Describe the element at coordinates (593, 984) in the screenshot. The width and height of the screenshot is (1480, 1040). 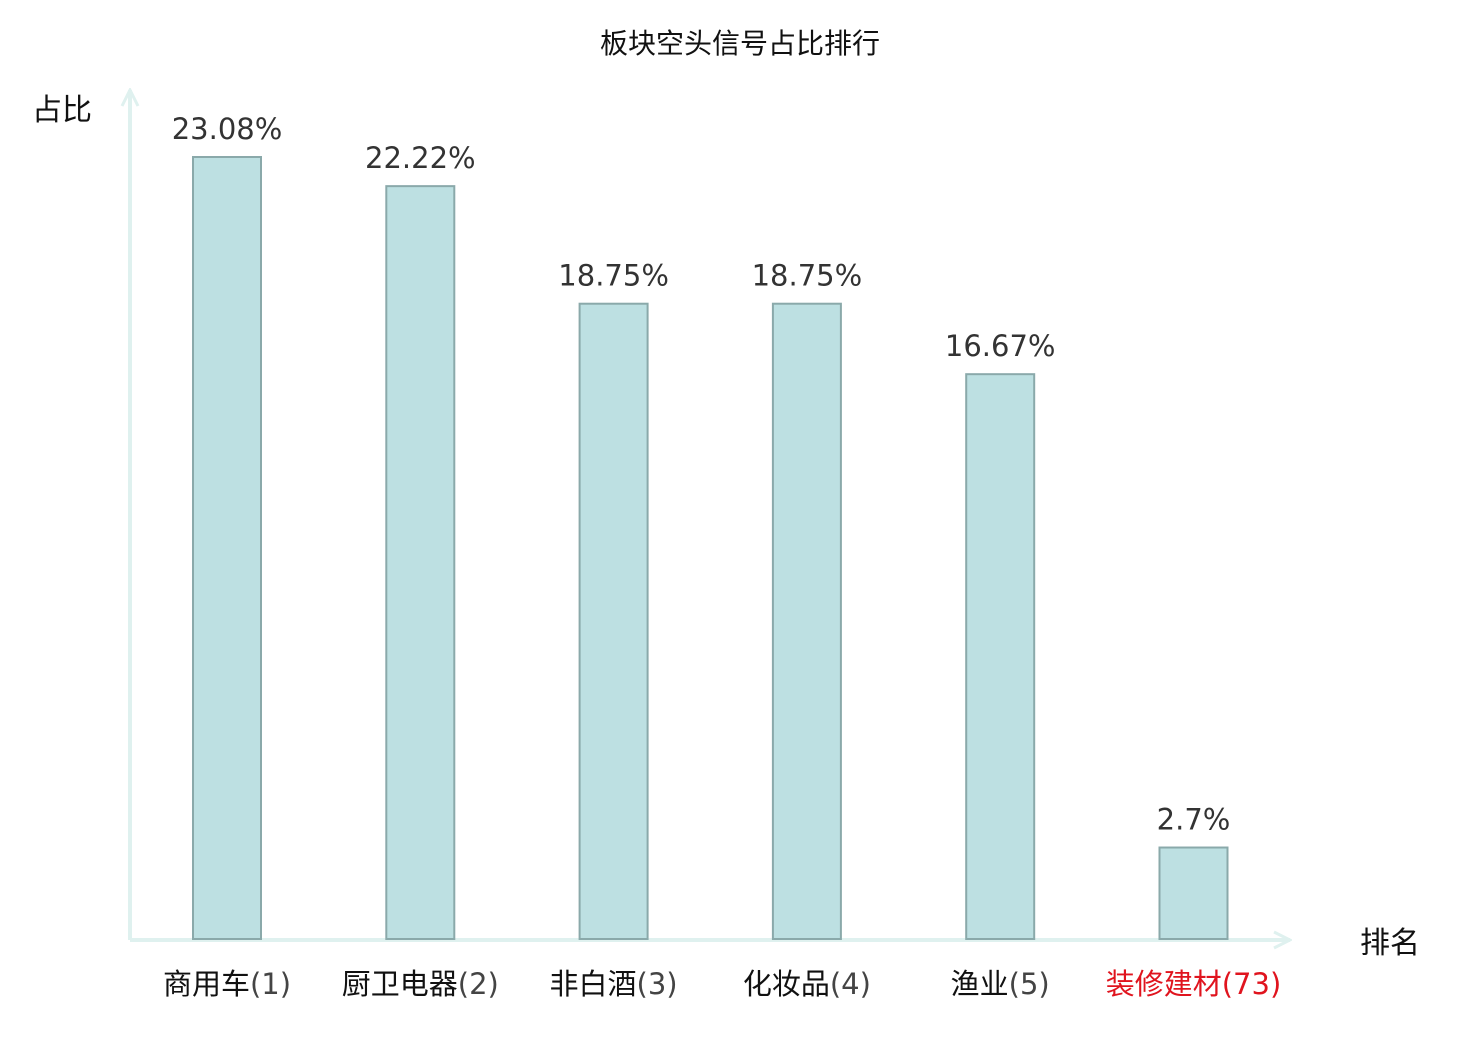
I see `category-name-3: 非白酒` at that location.